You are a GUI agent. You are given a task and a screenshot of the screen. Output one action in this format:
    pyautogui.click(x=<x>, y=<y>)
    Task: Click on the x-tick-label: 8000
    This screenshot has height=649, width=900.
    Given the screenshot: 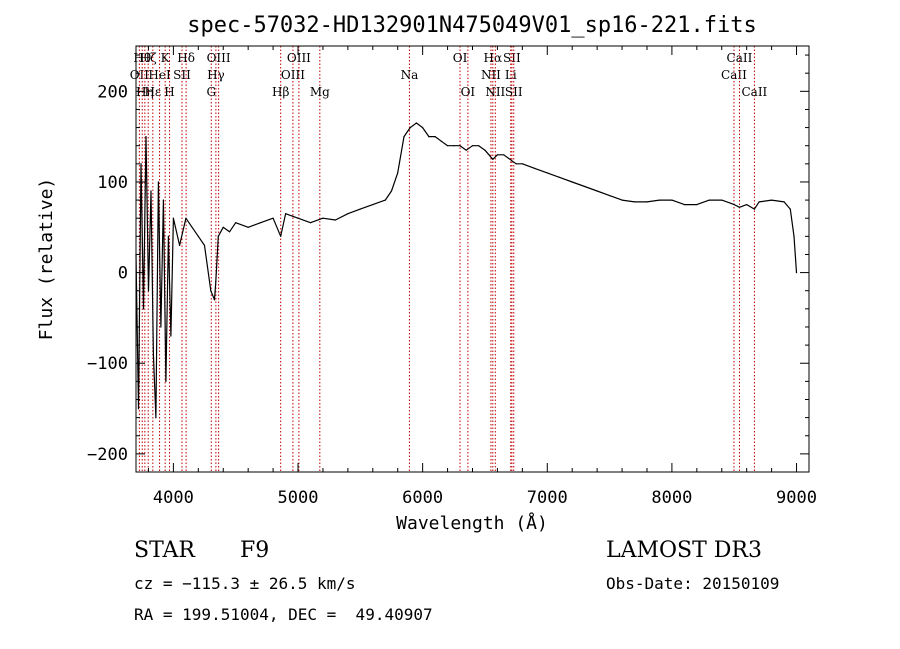 What is the action you would take?
    pyautogui.click(x=671, y=498)
    